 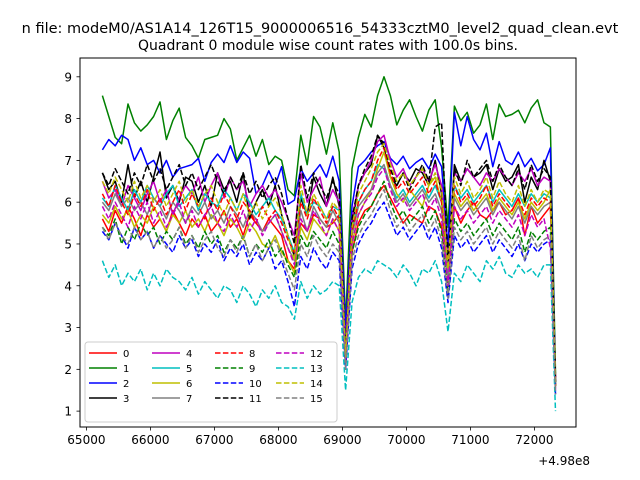 I want to click on legend-label-10: 10, so click(x=255, y=384).